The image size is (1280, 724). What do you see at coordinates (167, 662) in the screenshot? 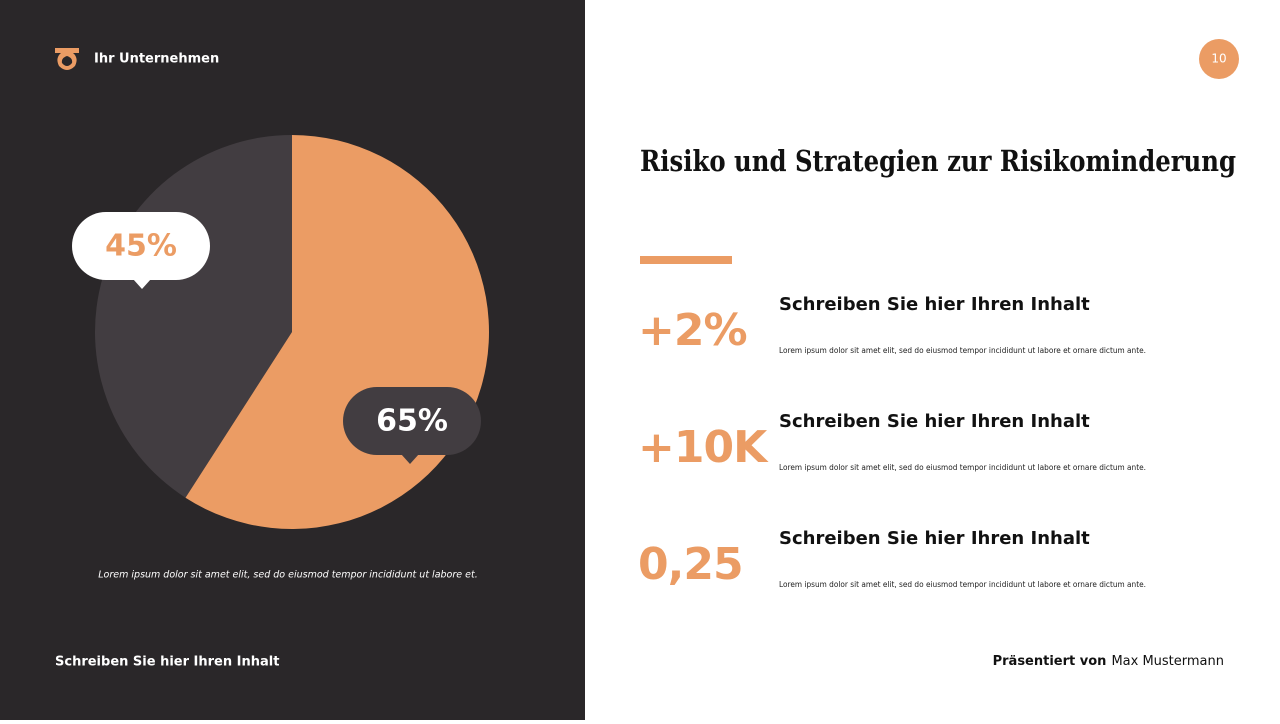
I see `footer-left: Schreiben Sie hier Ihren Inhalt` at bounding box center [167, 662].